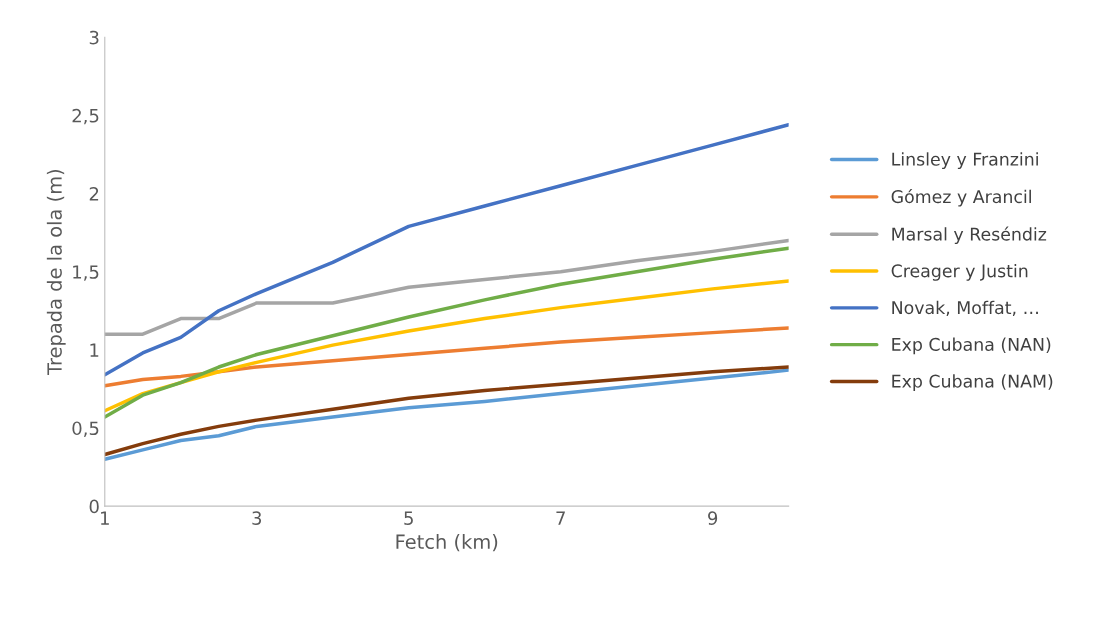 The width and height of the screenshot is (1103, 621). I want to click on legend-label: Exp Cubana (NAM), so click(972, 383).